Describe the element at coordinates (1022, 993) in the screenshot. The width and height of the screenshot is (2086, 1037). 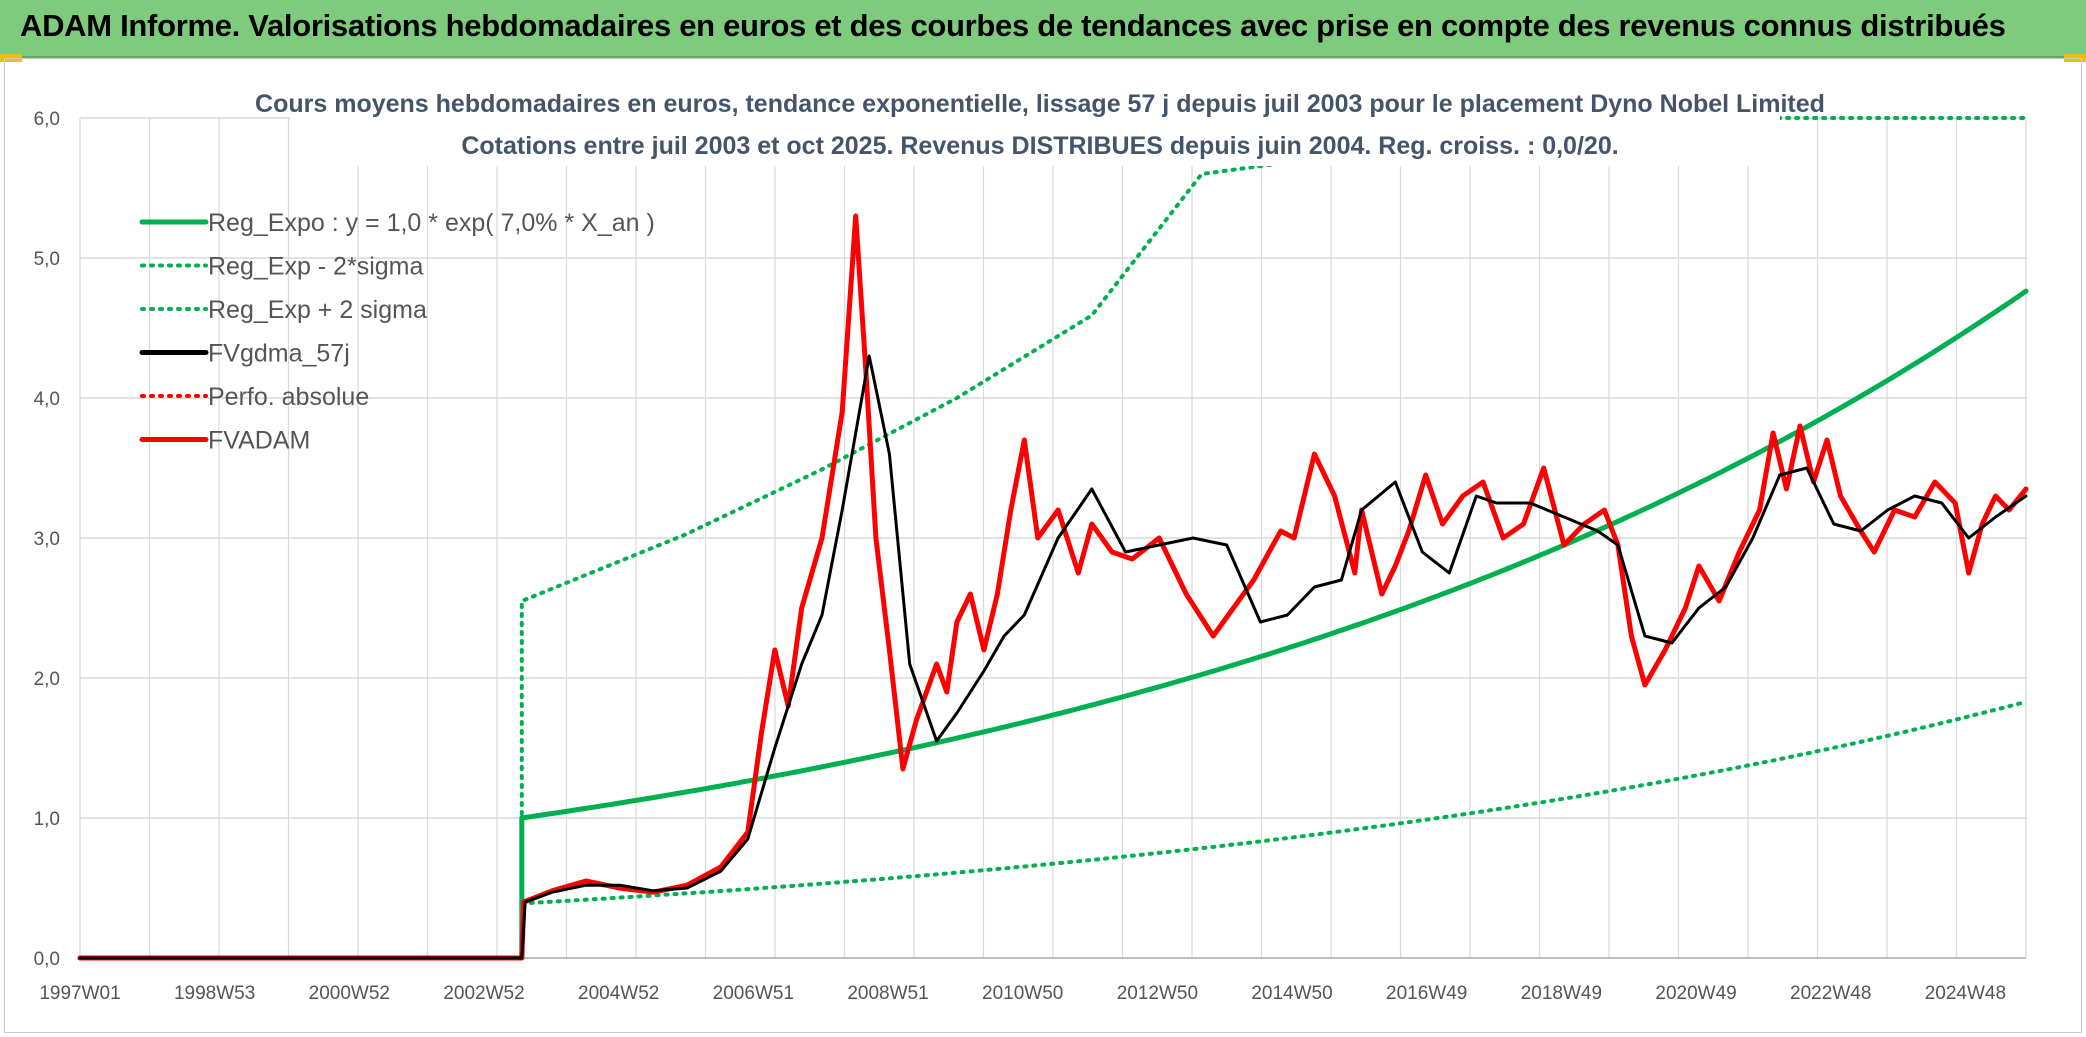
I see `x-tick-label: 2010W50` at that location.